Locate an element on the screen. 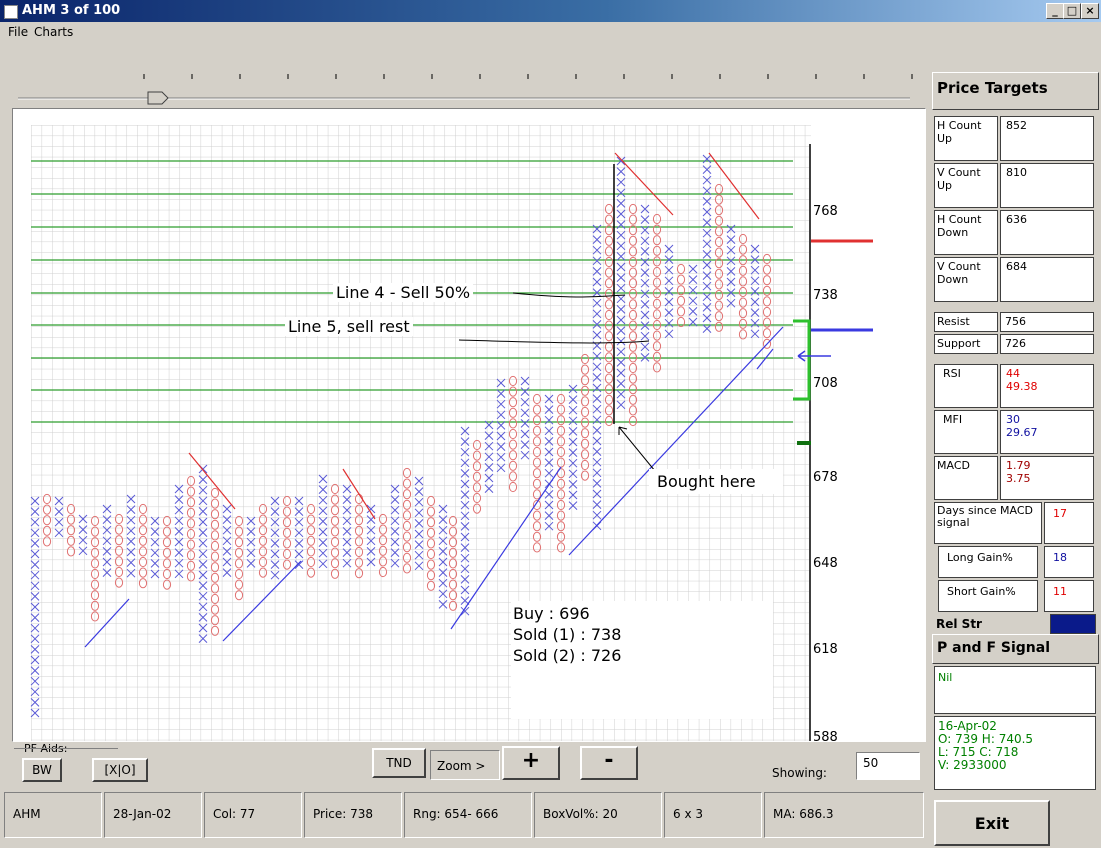 This screenshot has width=1101, height=848. short-gain-value: 11 is located at coordinates (1069, 596).